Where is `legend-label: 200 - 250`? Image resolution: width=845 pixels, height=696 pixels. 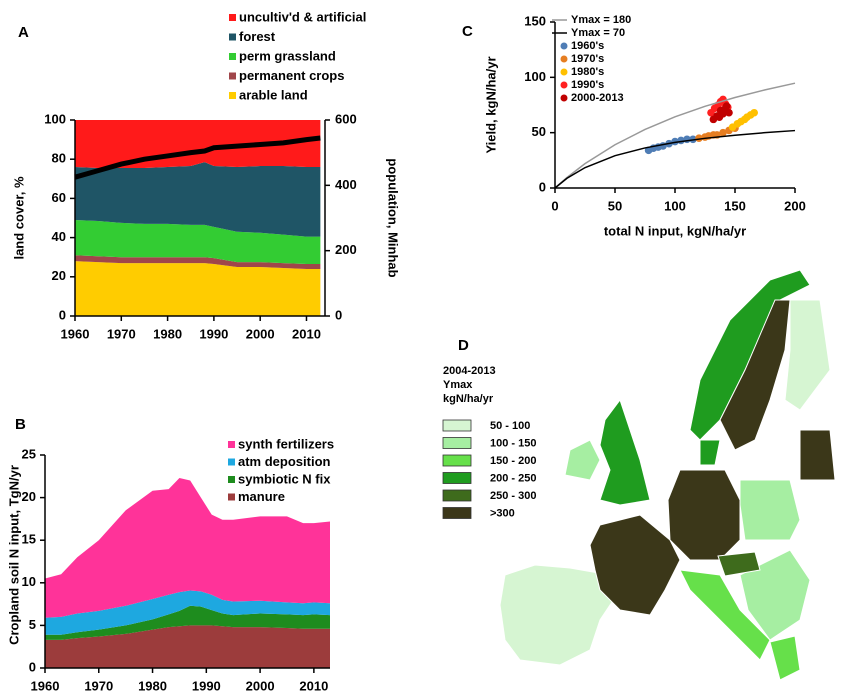 legend-label: 200 - 250 is located at coordinates (513, 478).